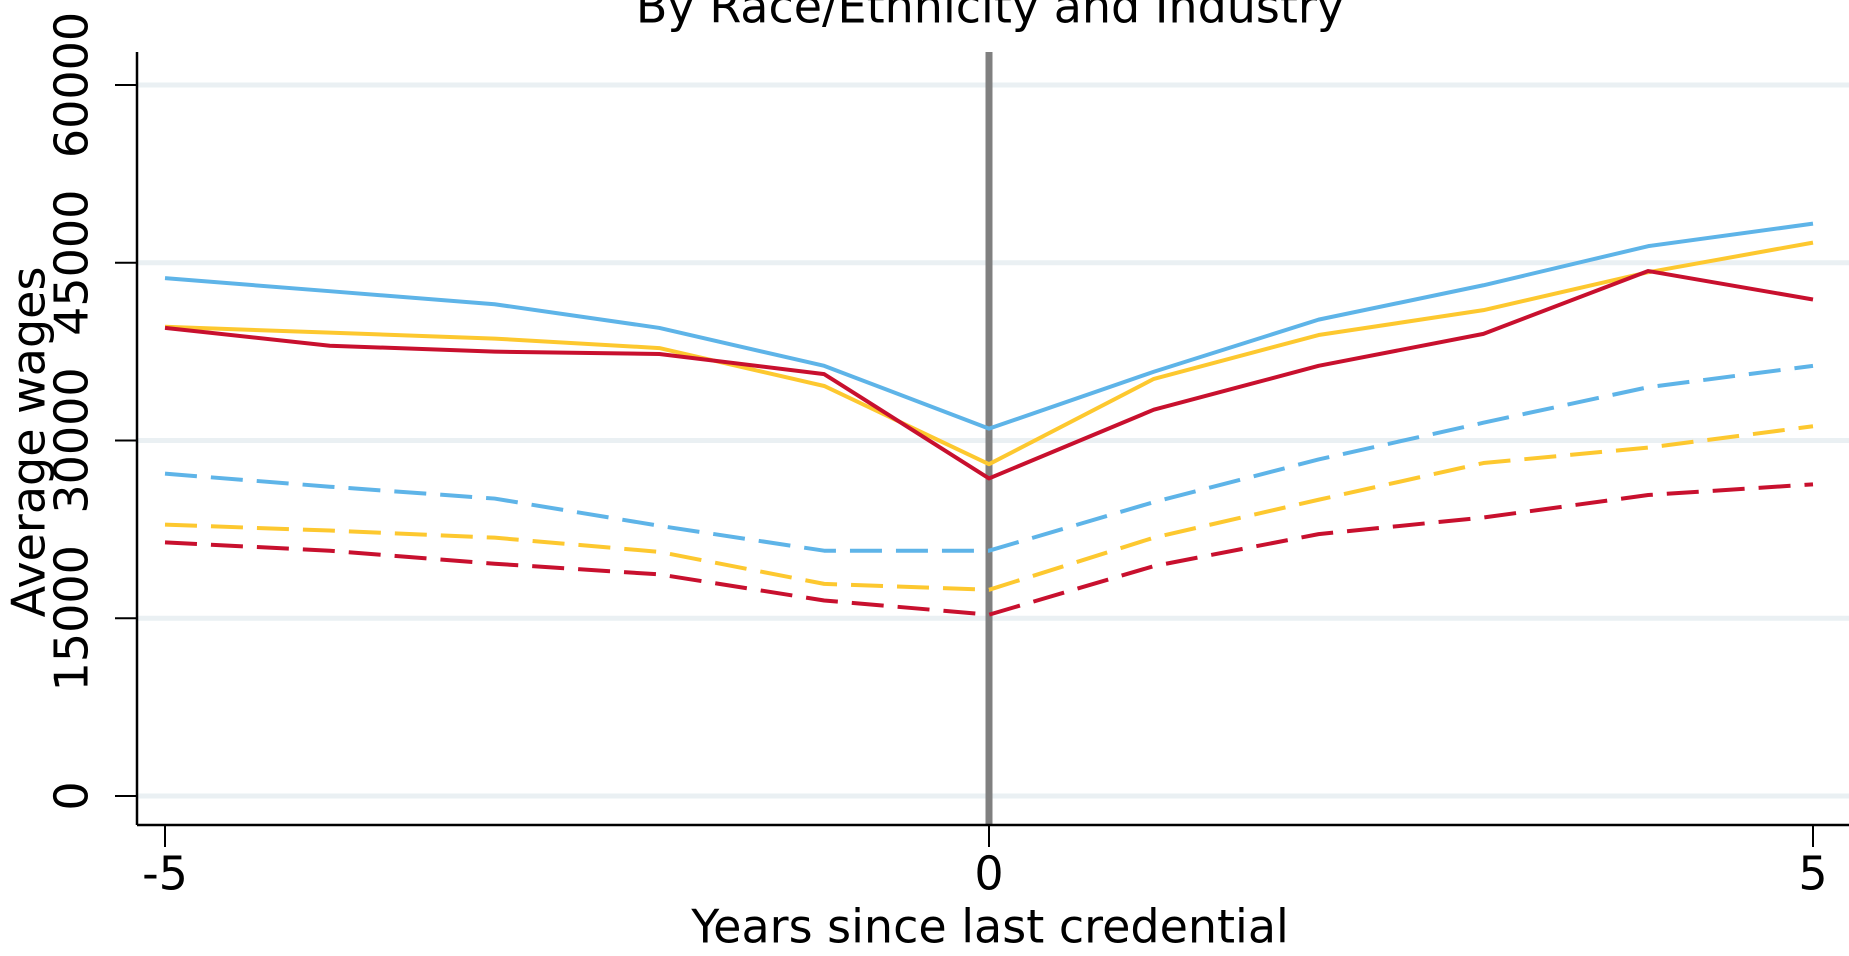 Image resolution: width=1849 pixels, height=956 pixels. What do you see at coordinates (29, 442) in the screenshot?
I see `y-axis-title: Average wages` at bounding box center [29, 442].